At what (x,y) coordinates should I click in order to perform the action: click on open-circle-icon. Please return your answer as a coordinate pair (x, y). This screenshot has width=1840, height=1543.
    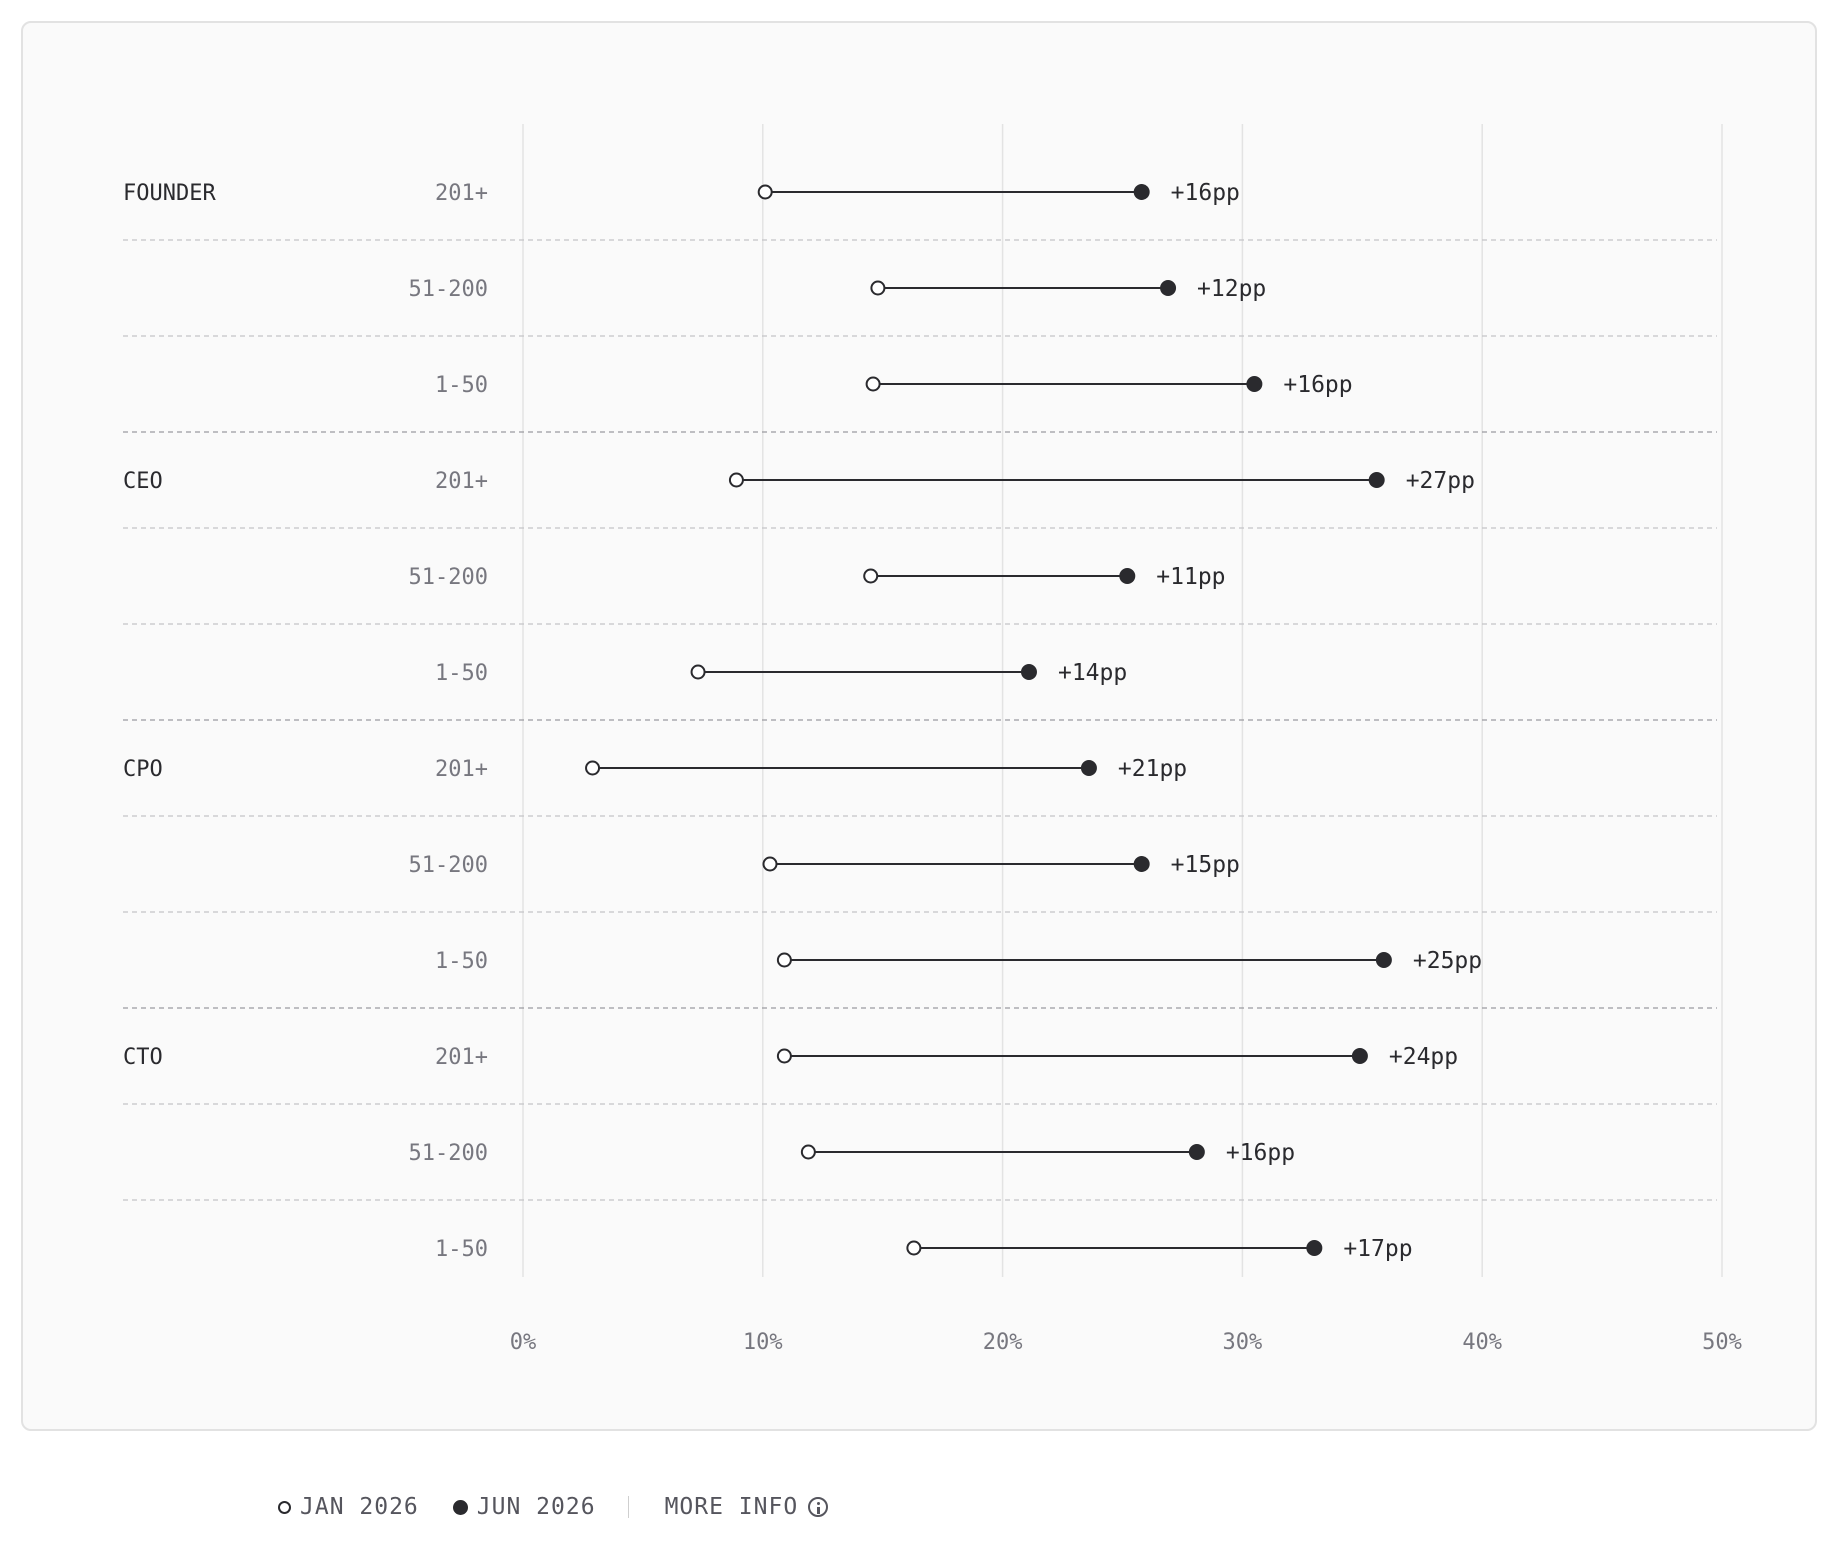
    Looking at the image, I should click on (284, 1507).